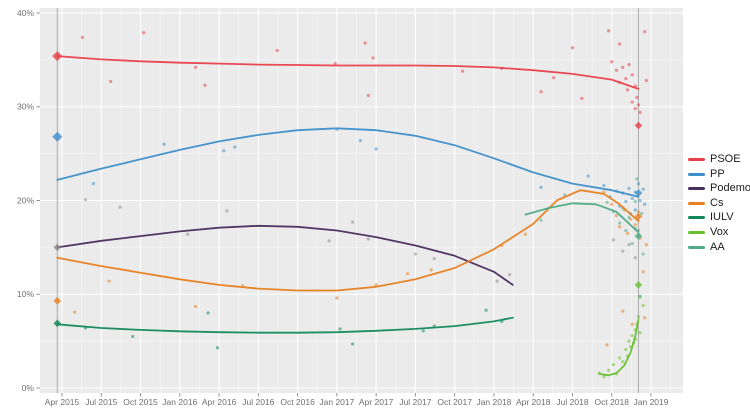 Image resolution: width=750 pixels, height=417 pixels. I want to click on y-tick-label: 30%, so click(25, 107).